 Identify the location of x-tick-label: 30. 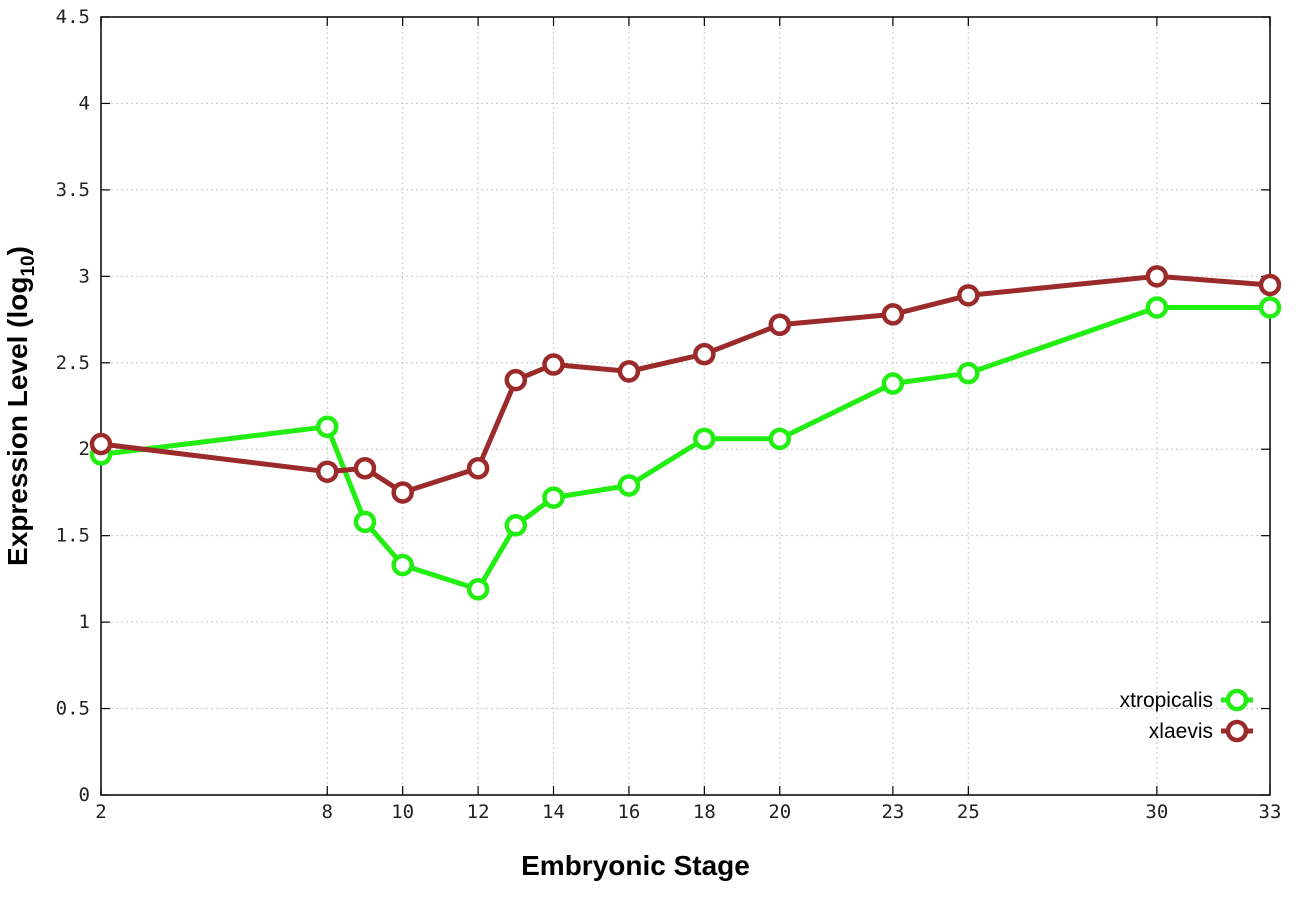
(1156, 812).